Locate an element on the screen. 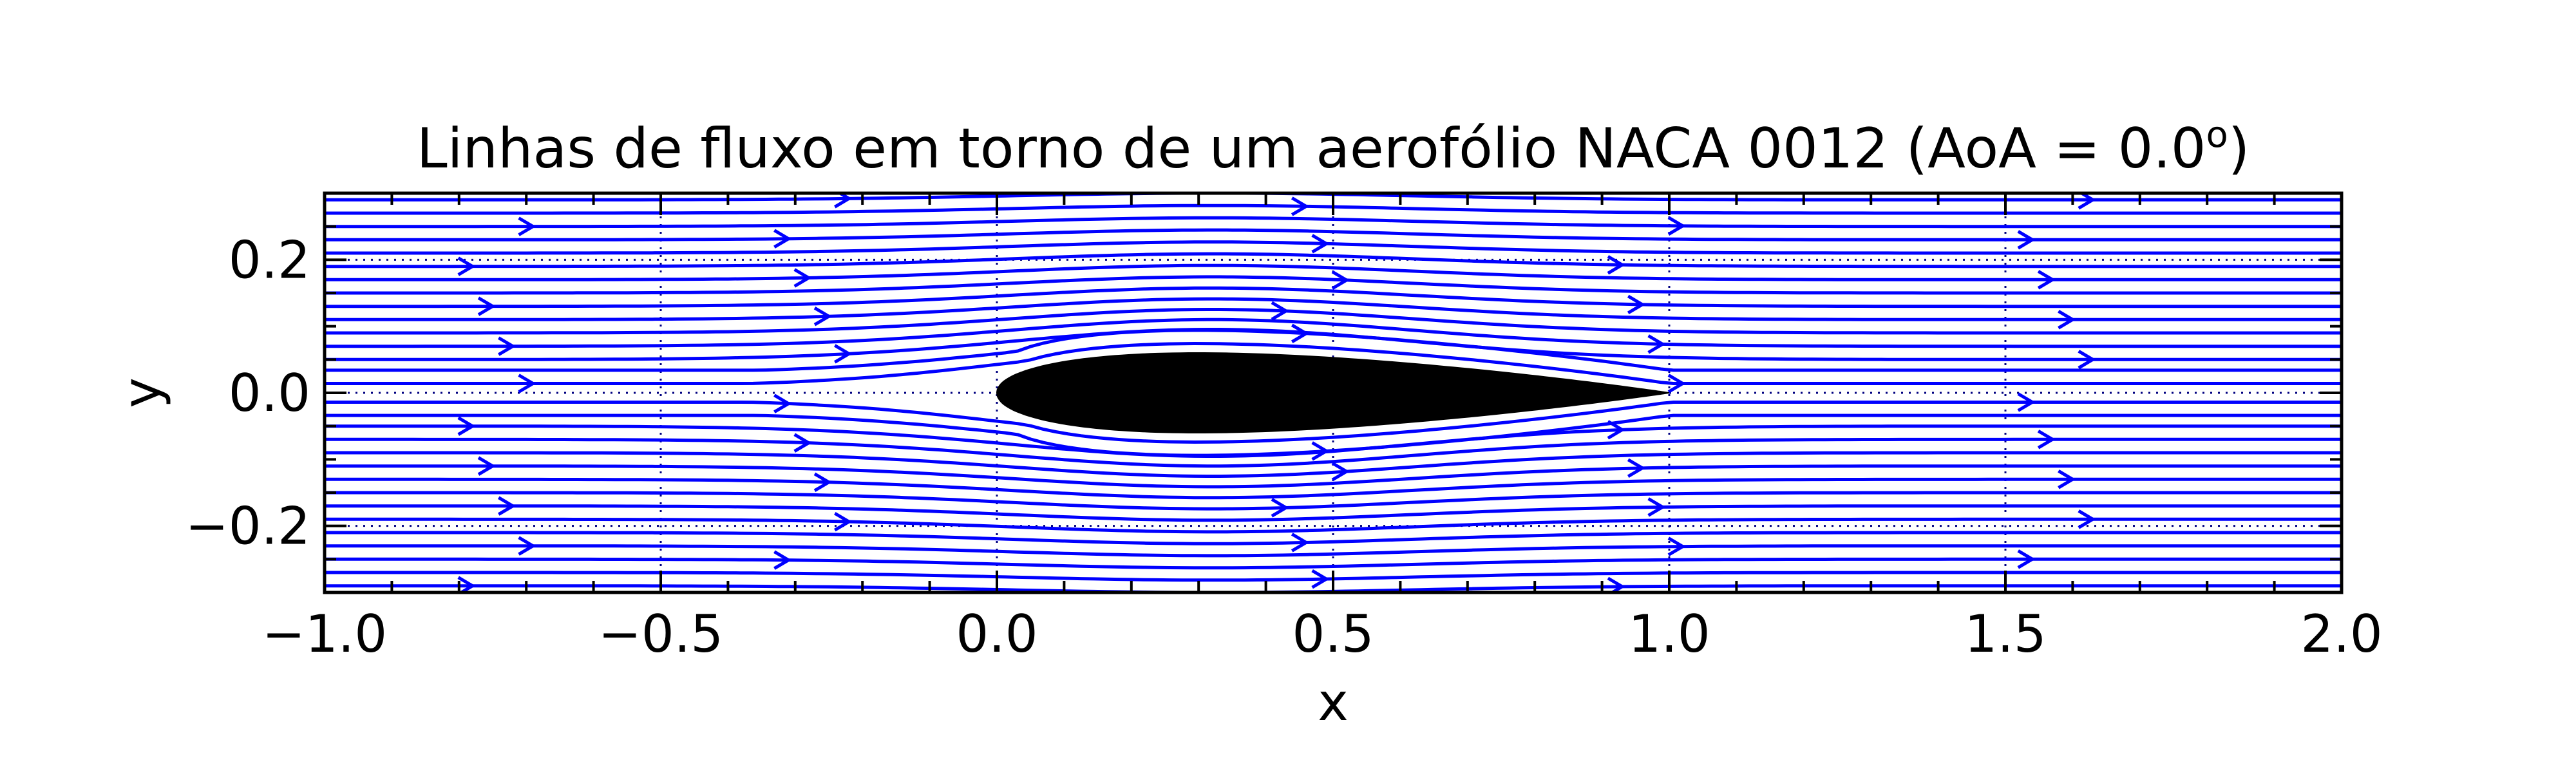 The width and height of the screenshot is (2576, 776). chart-title-end: ) is located at coordinates (2239, 149).